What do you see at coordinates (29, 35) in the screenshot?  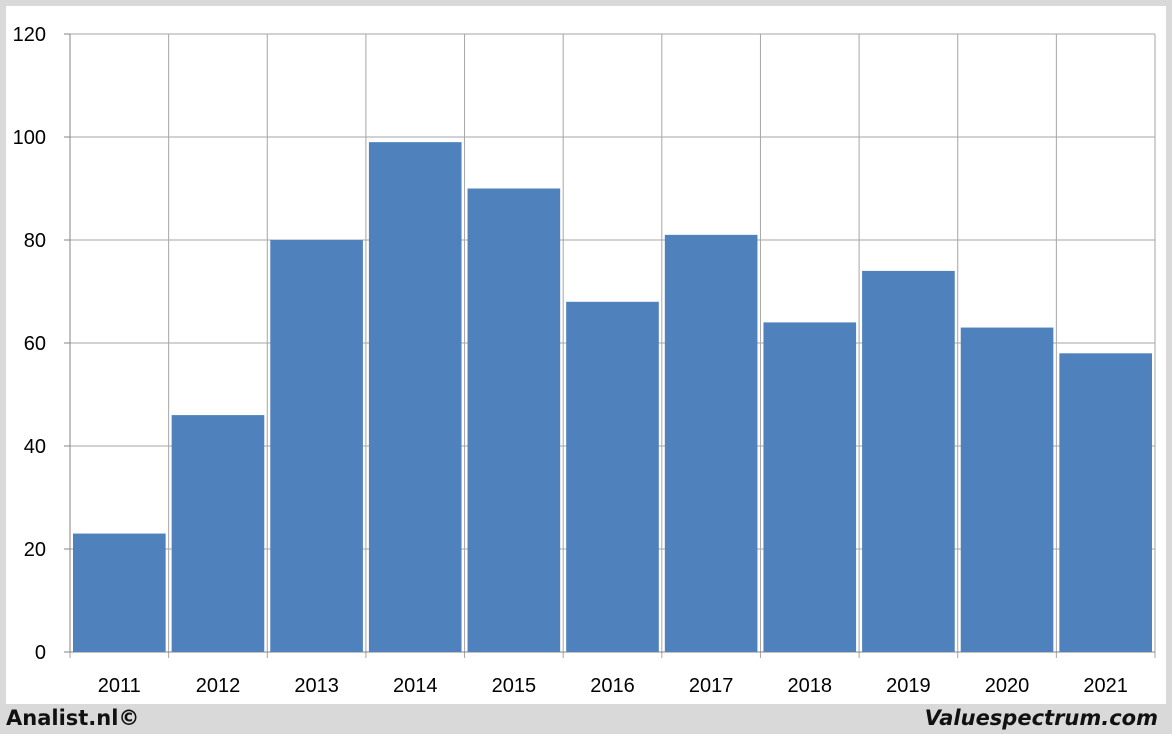 I see `y-tick-label: 120` at bounding box center [29, 35].